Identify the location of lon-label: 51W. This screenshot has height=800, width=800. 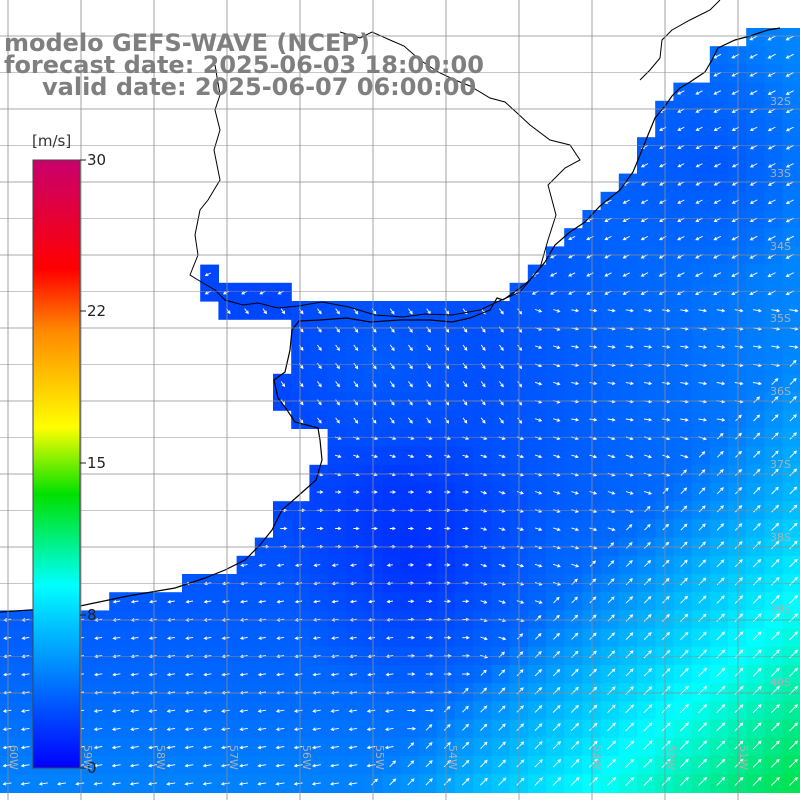
(743, 757).